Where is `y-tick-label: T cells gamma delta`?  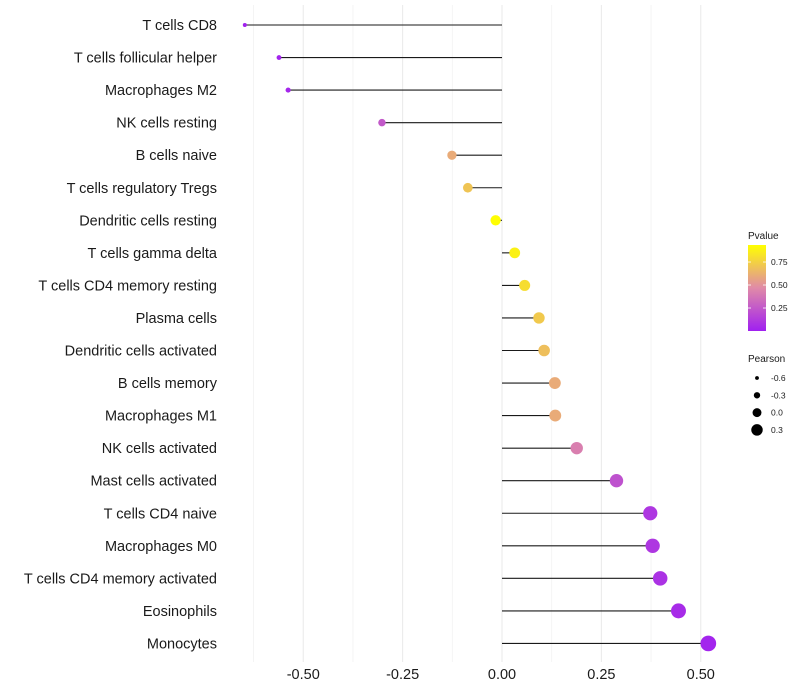 y-tick-label: T cells gamma delta is located at coordinates (153, 254).